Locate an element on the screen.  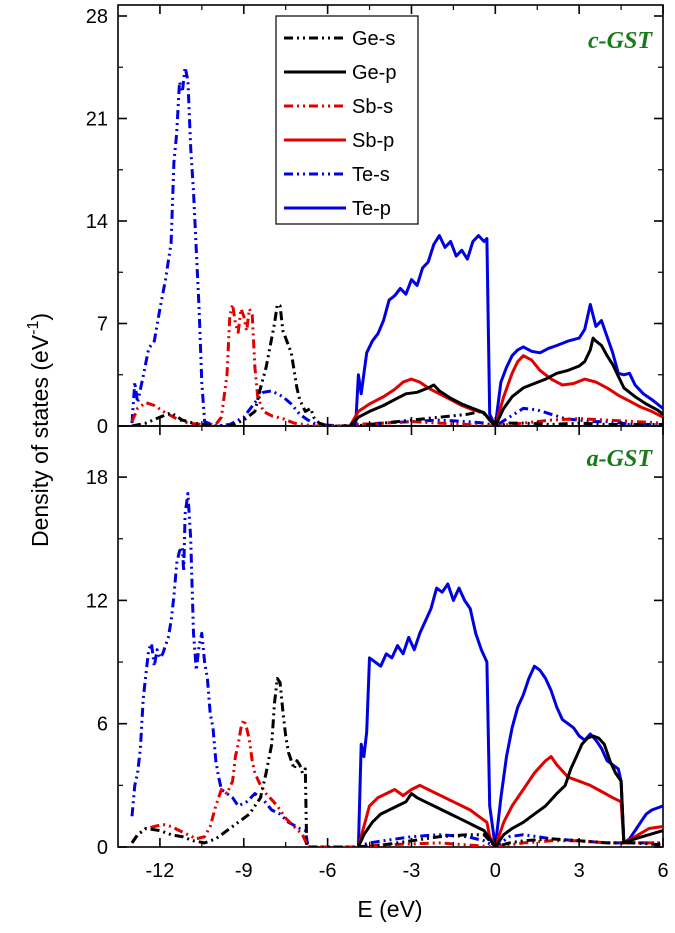
x-tick-label: 6 is located at coordinates (662, 871).